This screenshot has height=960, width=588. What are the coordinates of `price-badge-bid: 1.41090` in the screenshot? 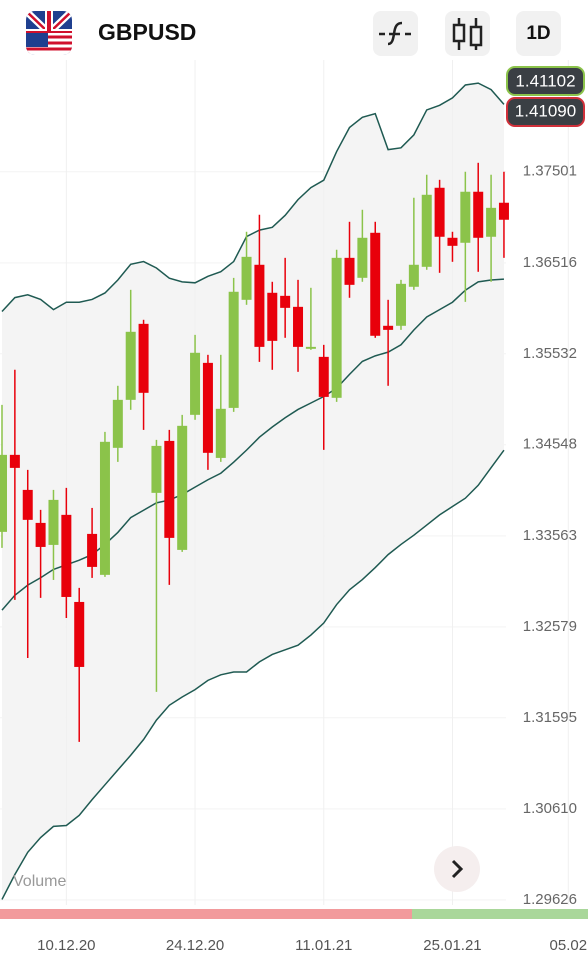 It's located at (545, 112).